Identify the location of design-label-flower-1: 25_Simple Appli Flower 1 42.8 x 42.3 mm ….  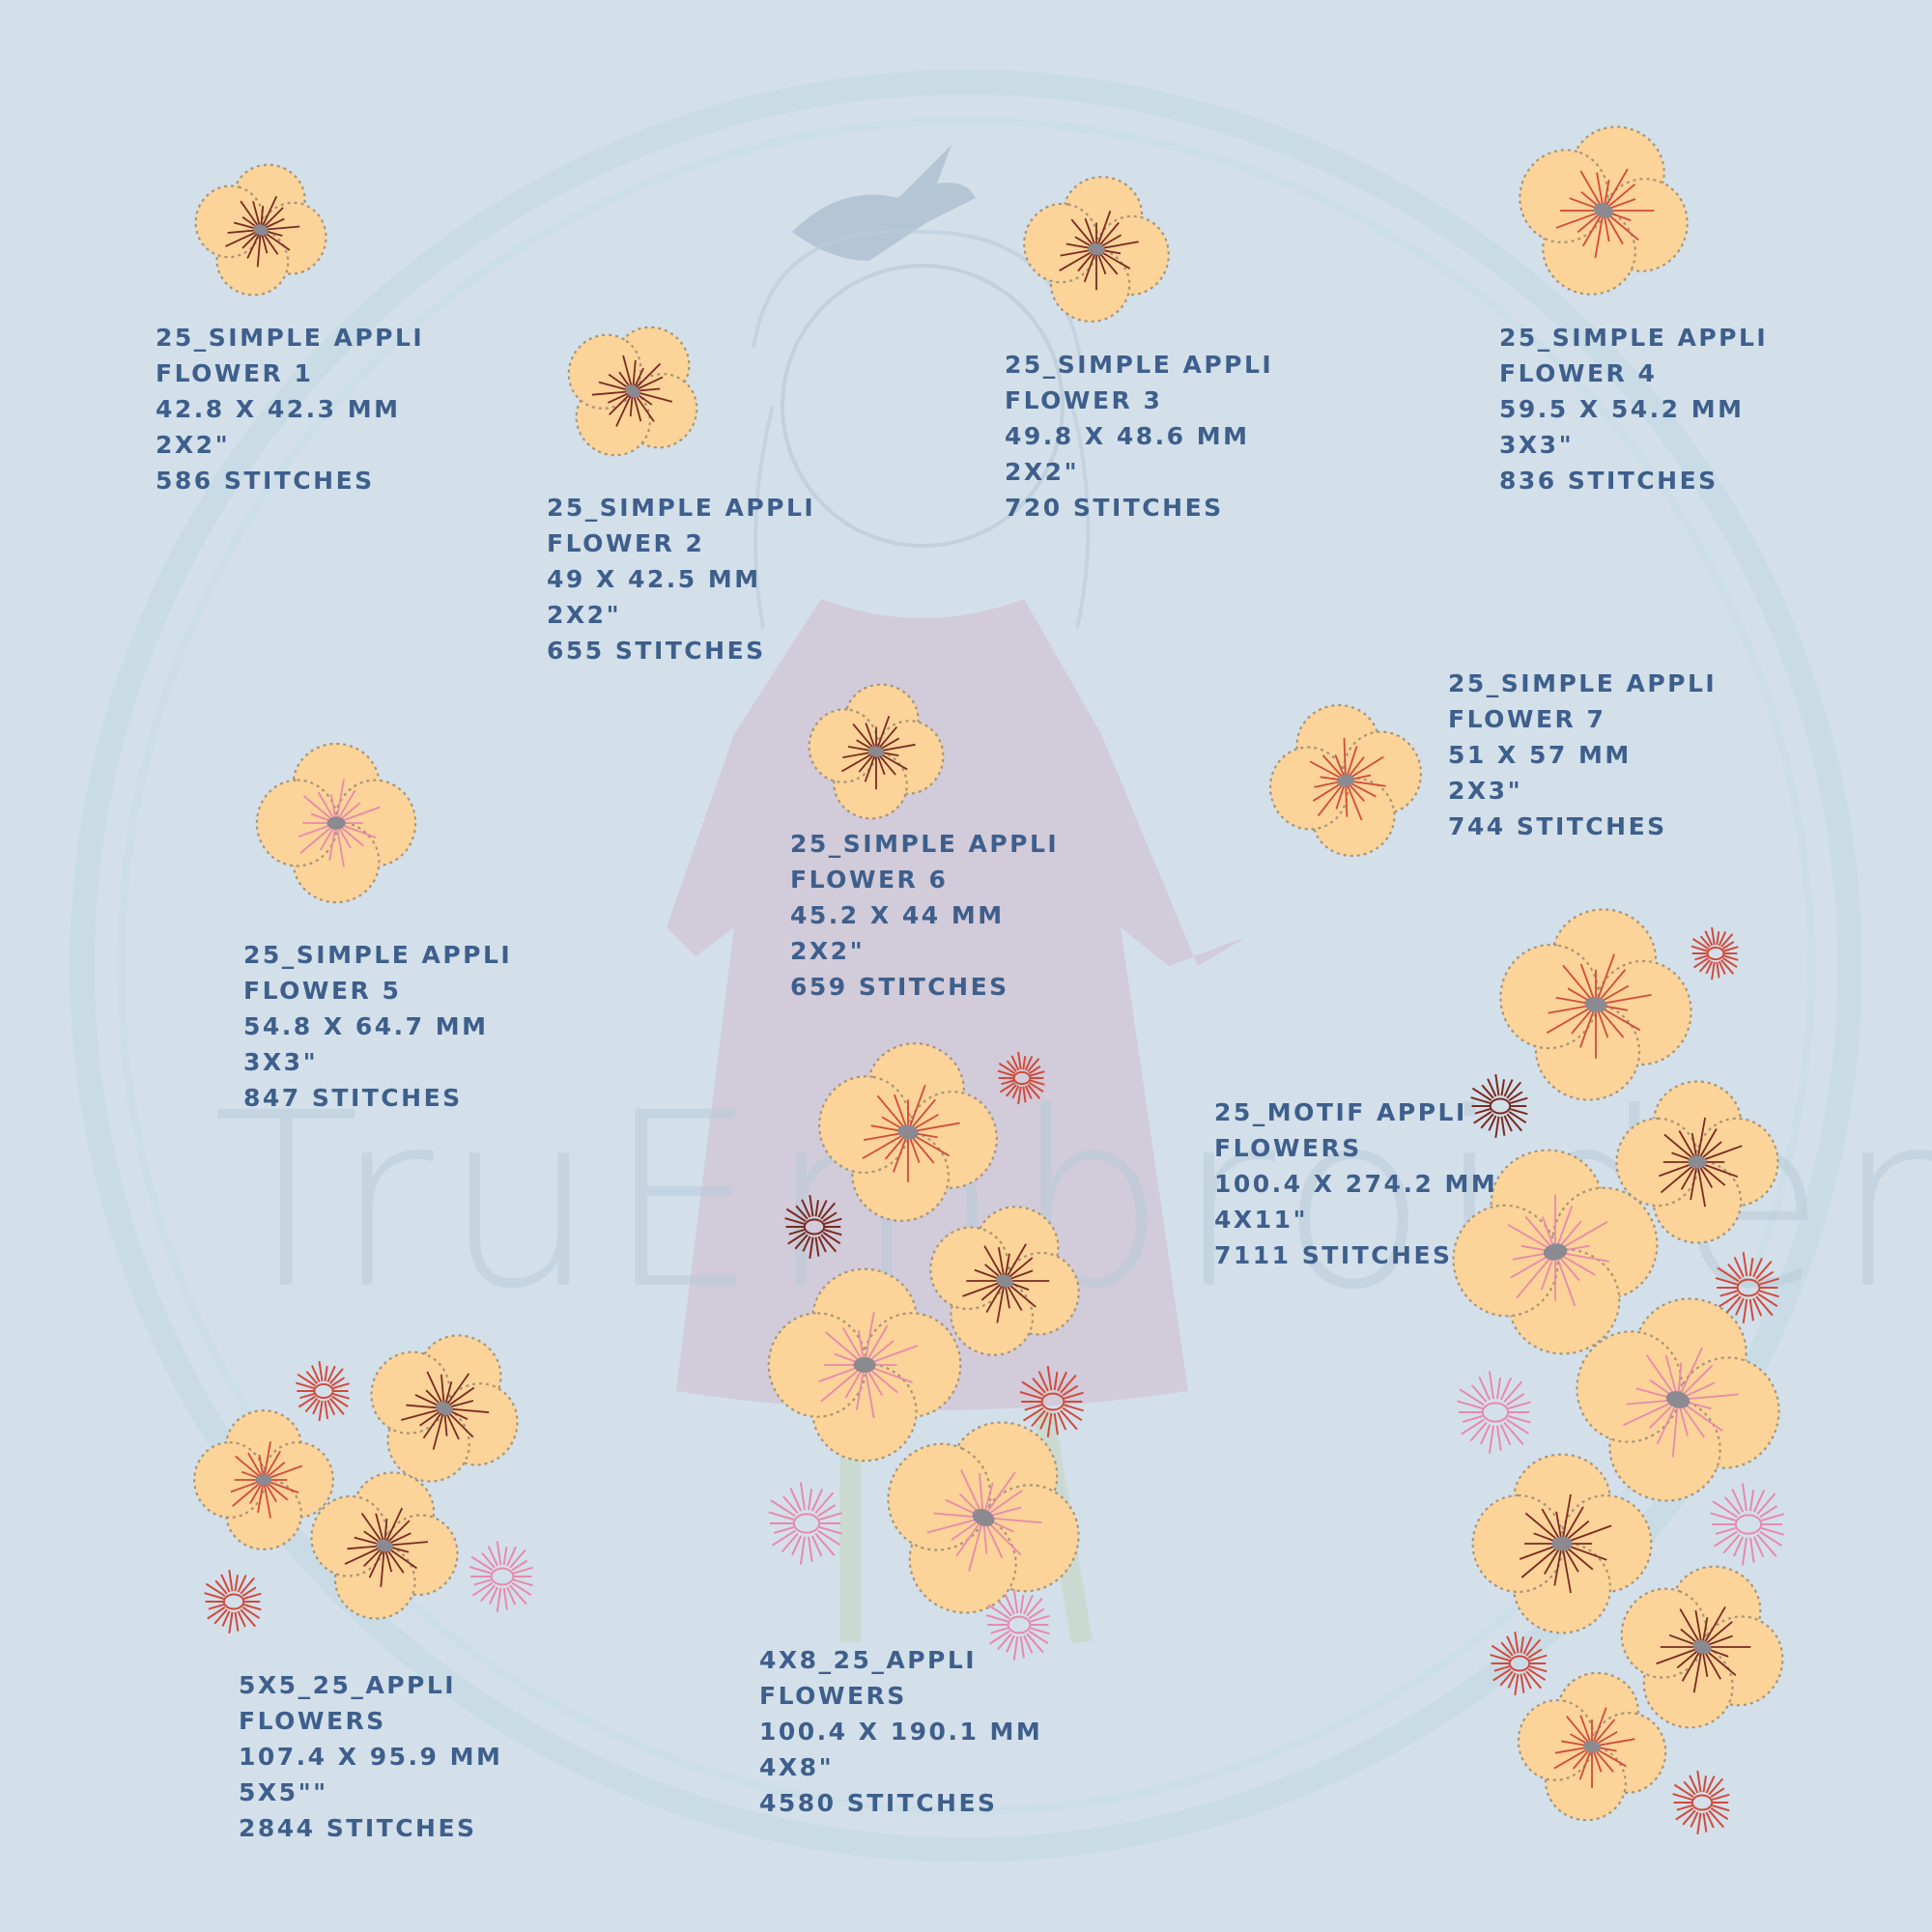
(290, 409).